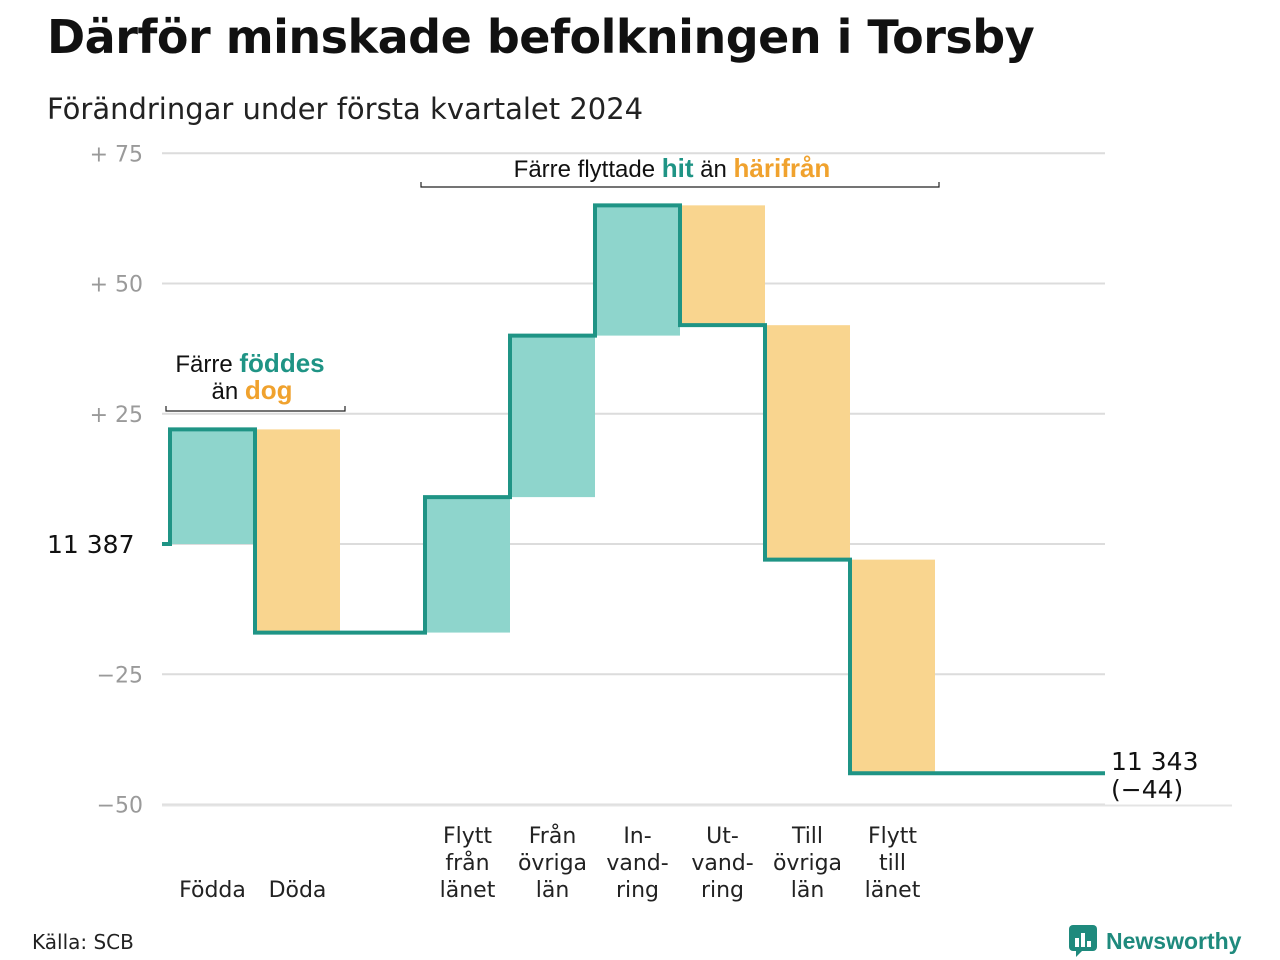 The image size is (1280, 960). I want to click on annotation-births-line1: Färre föddes, so click(249, 363).